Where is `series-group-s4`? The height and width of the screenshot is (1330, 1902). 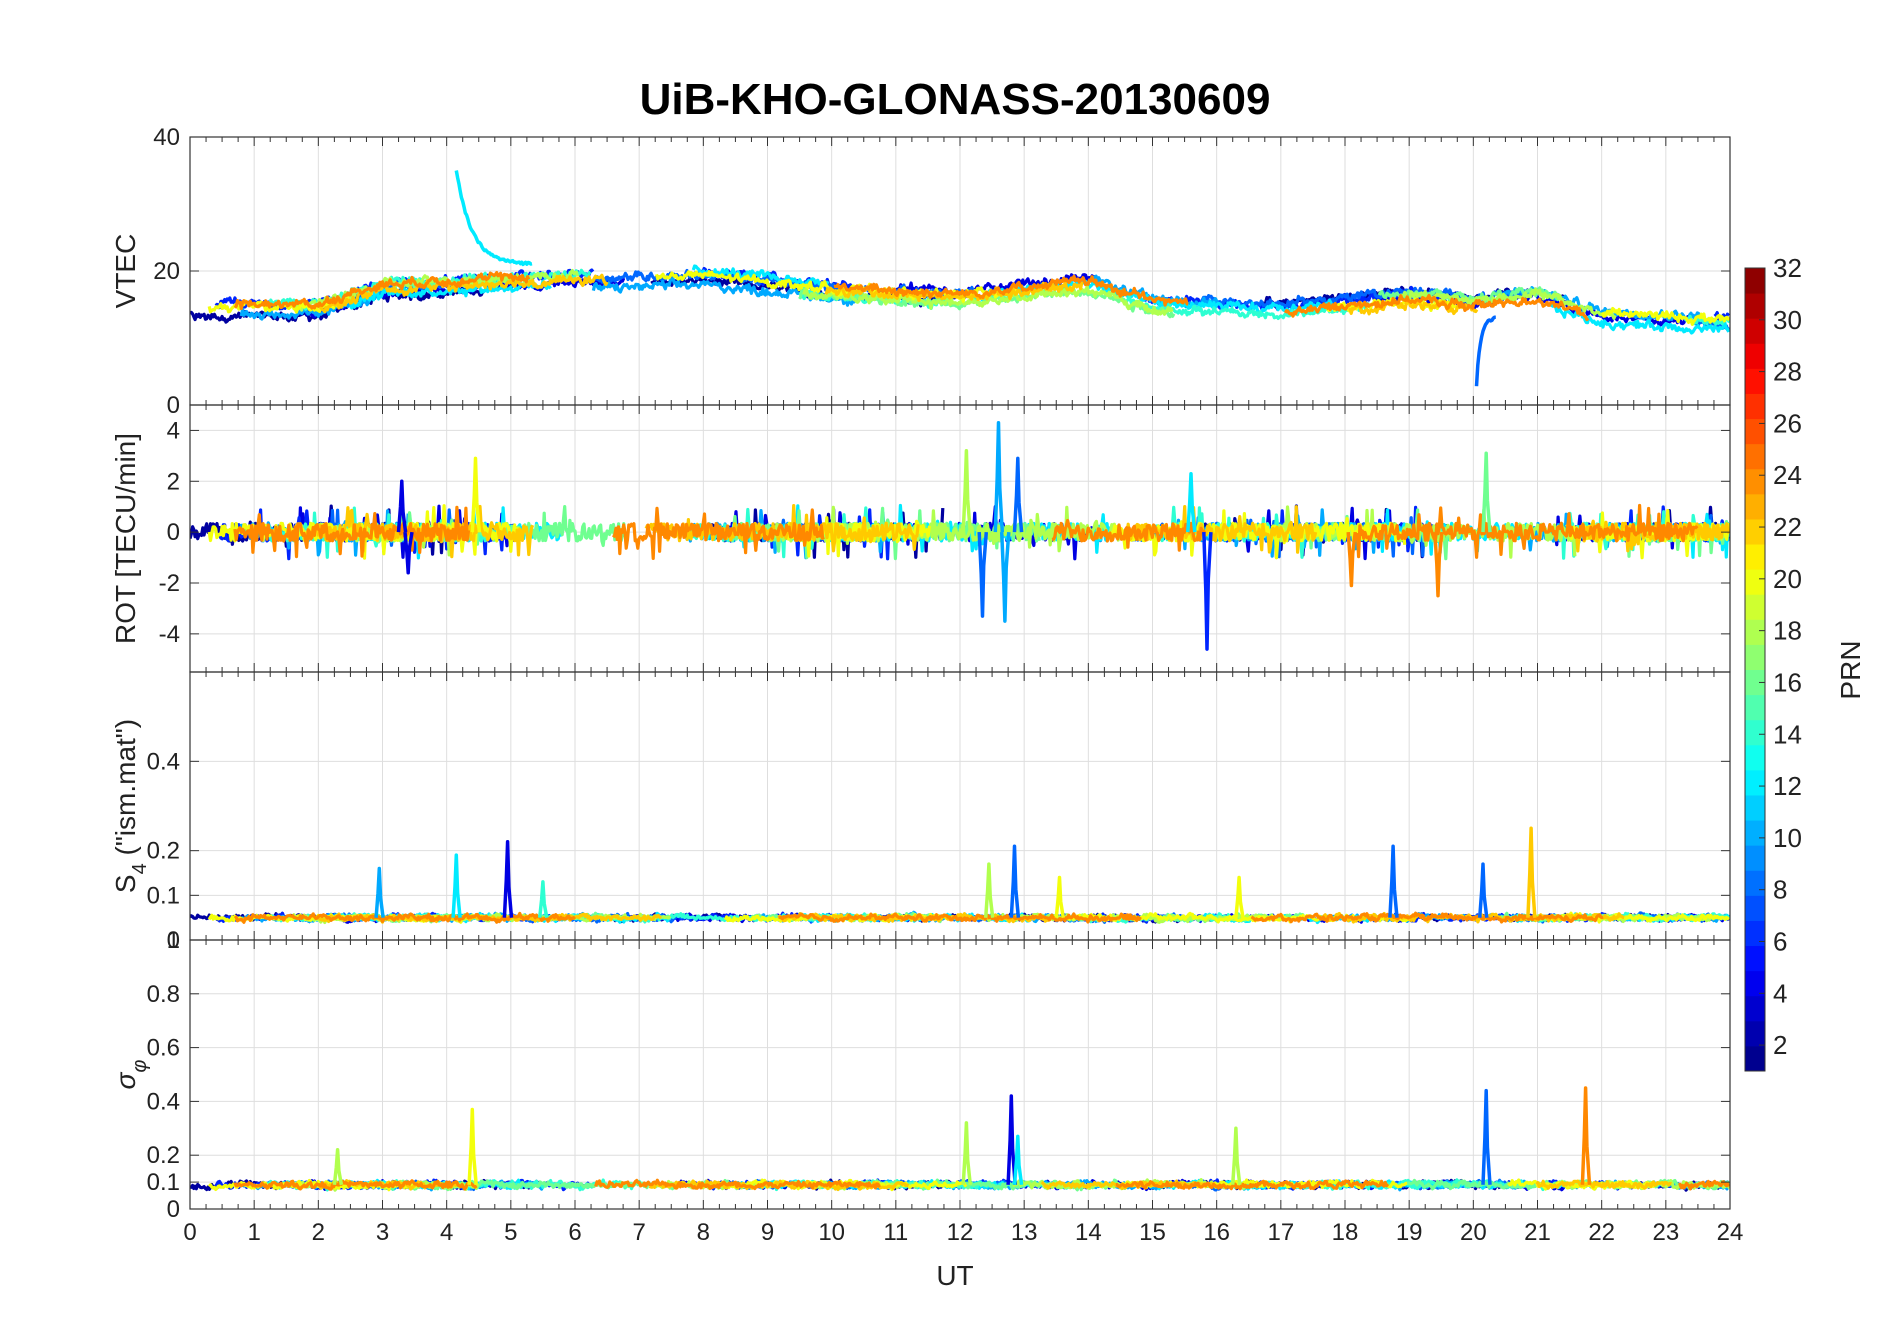 series-group-s4 is located at coordinates (960, 875).